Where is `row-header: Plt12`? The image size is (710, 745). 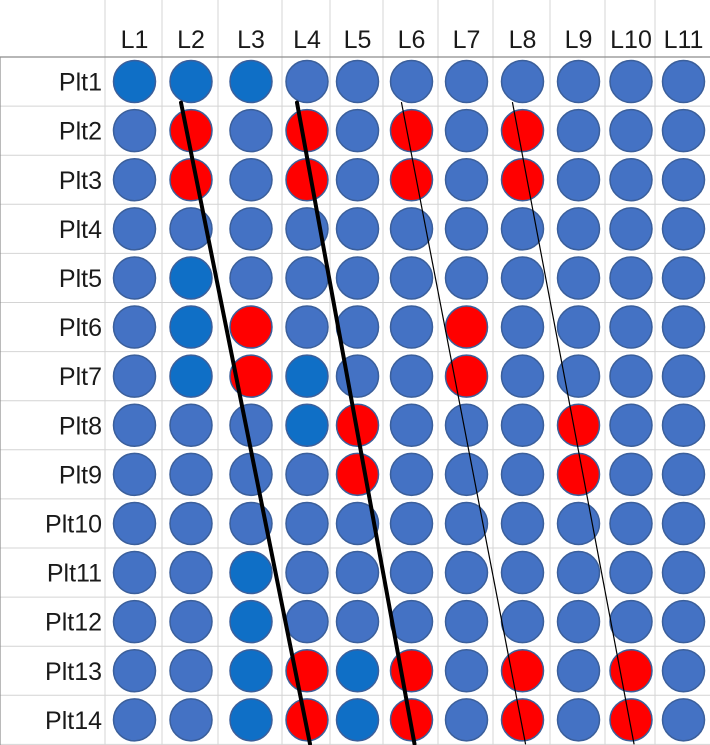 row-header: Plt12 is located at coordinates (73, 623).